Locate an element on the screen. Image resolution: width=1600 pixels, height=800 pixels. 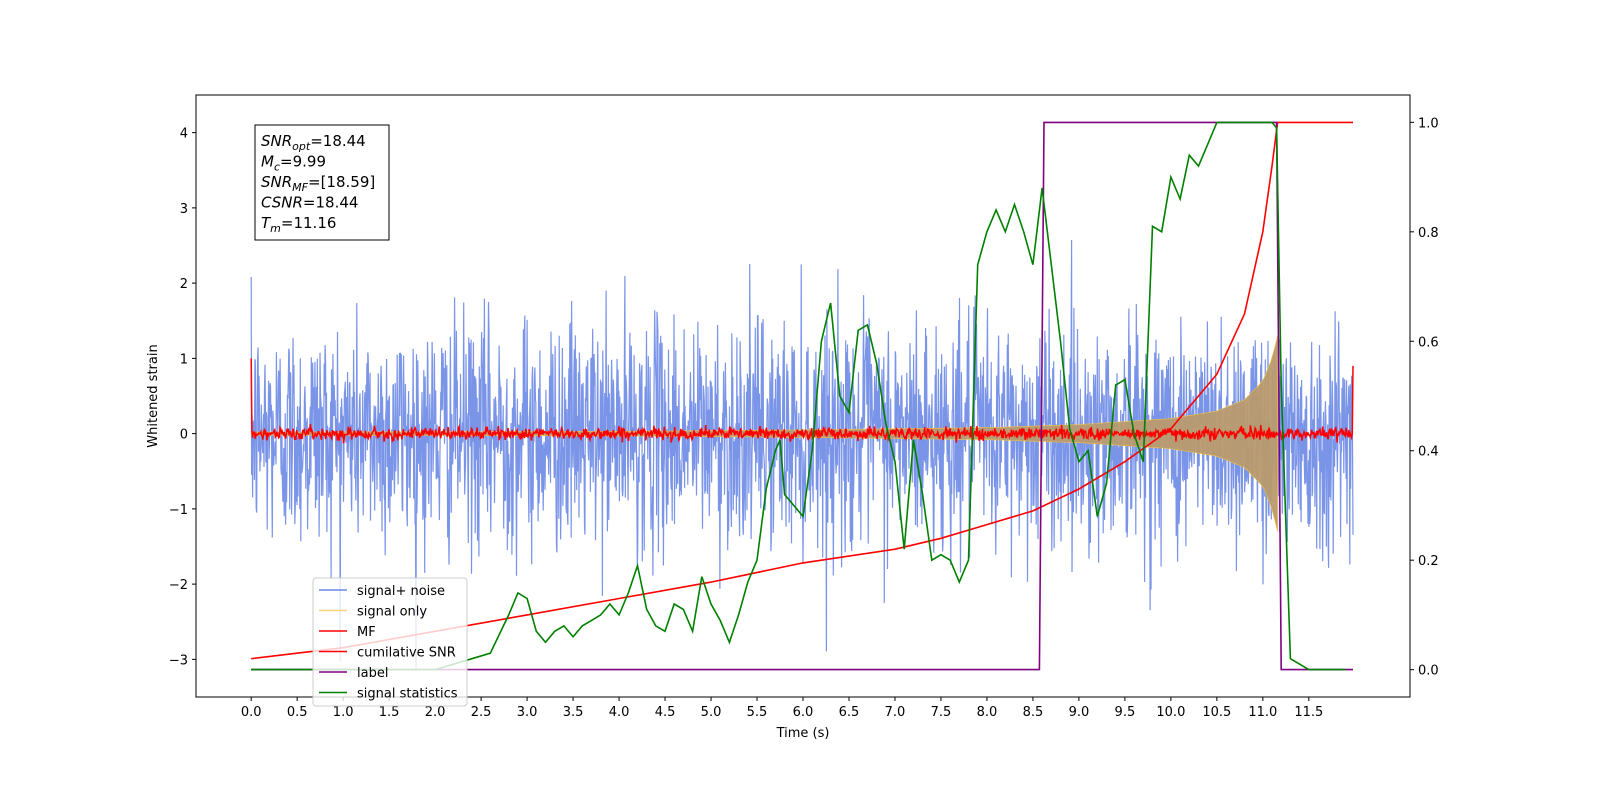
x-tick-label: 8.0 is located at coordinates (987, 712).